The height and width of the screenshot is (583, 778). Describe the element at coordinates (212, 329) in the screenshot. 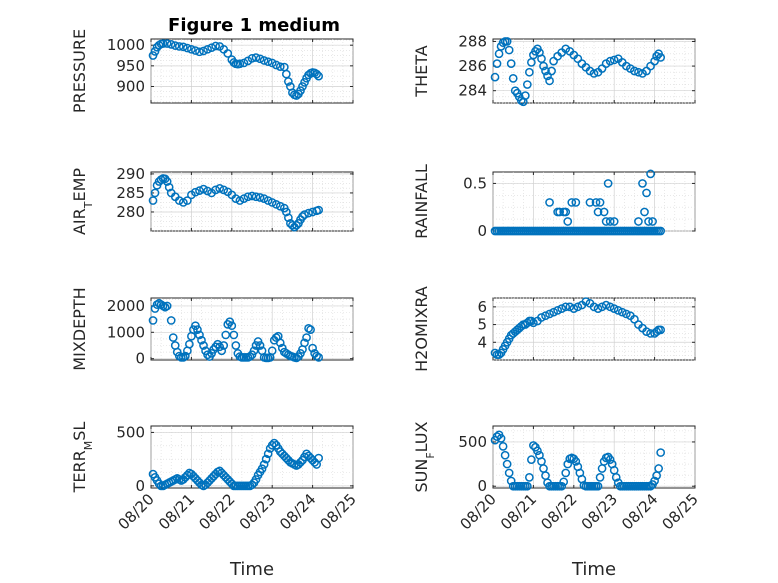

I see `subplot-mixdepth: 0 1000 2000 MIXDEPTH` at that location.